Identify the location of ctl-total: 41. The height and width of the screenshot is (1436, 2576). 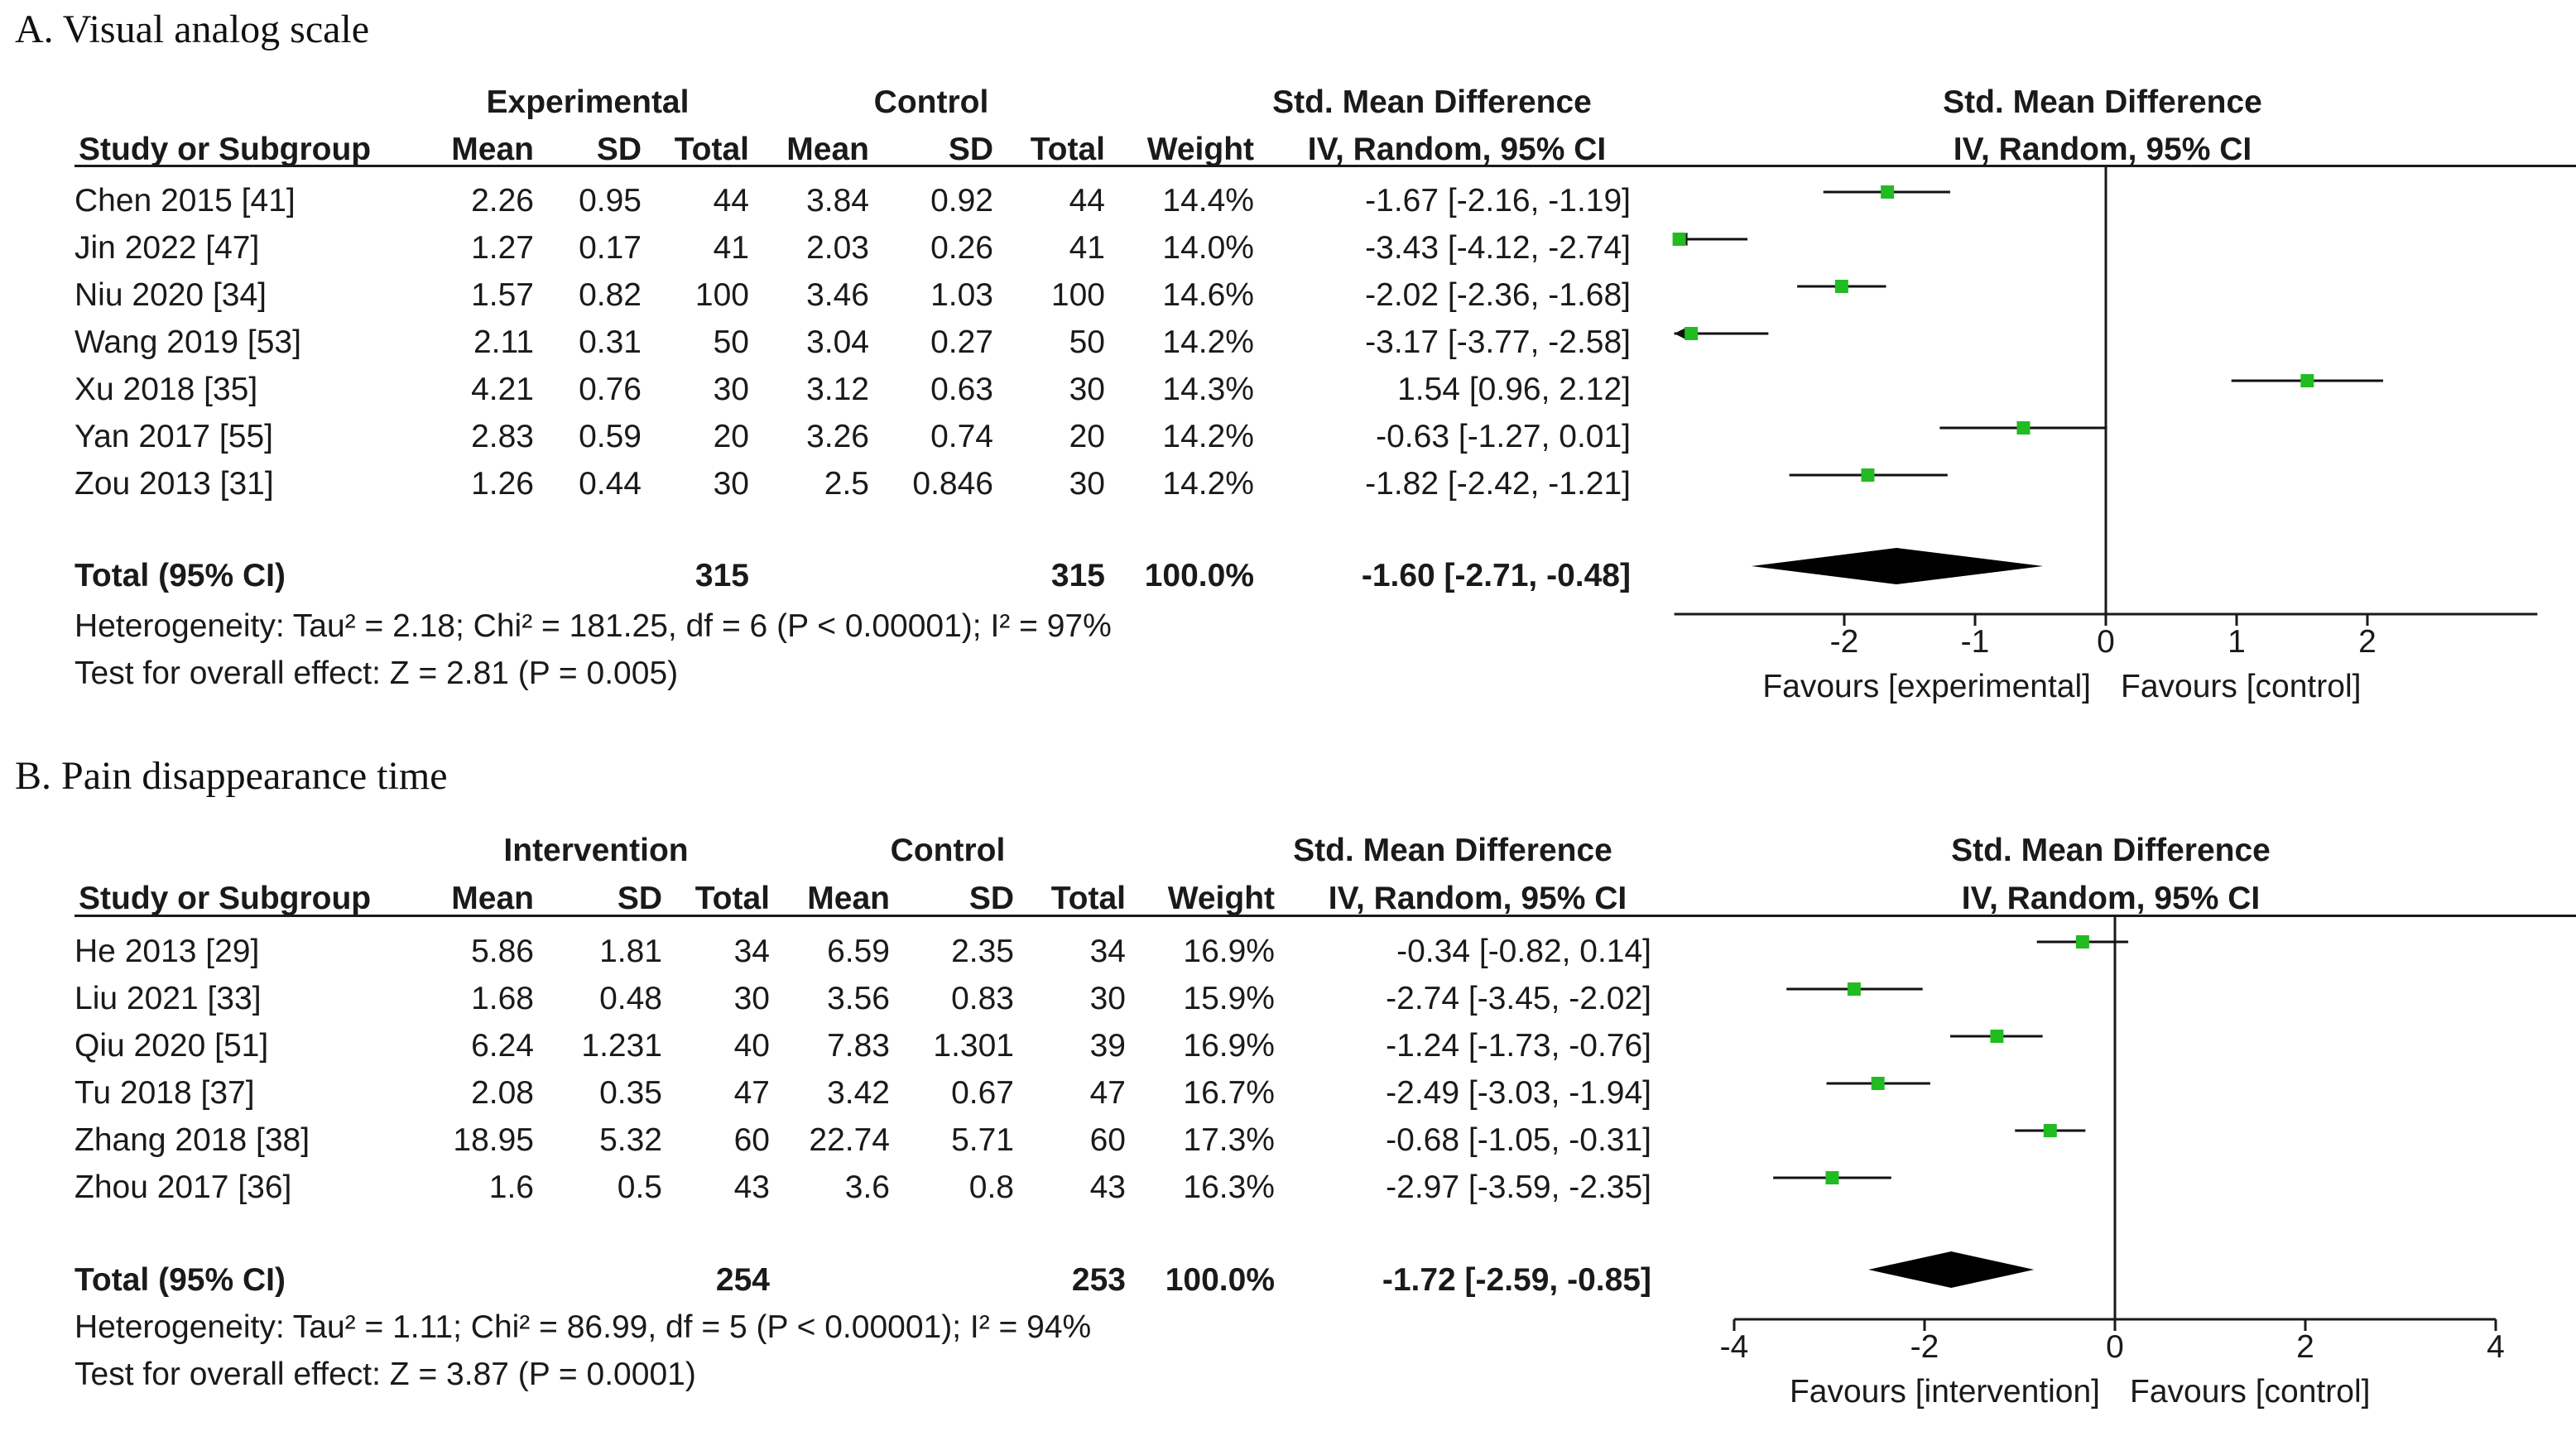
(1087, 248).